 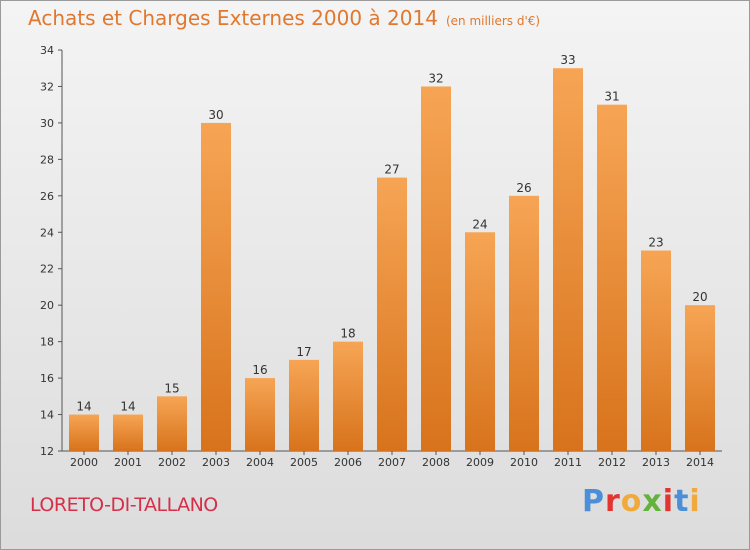 What do you see at coordinates (436, 462) in the screenshot?
I see `x-tick-label-2008: 2008` at bounding box center [436, 462].